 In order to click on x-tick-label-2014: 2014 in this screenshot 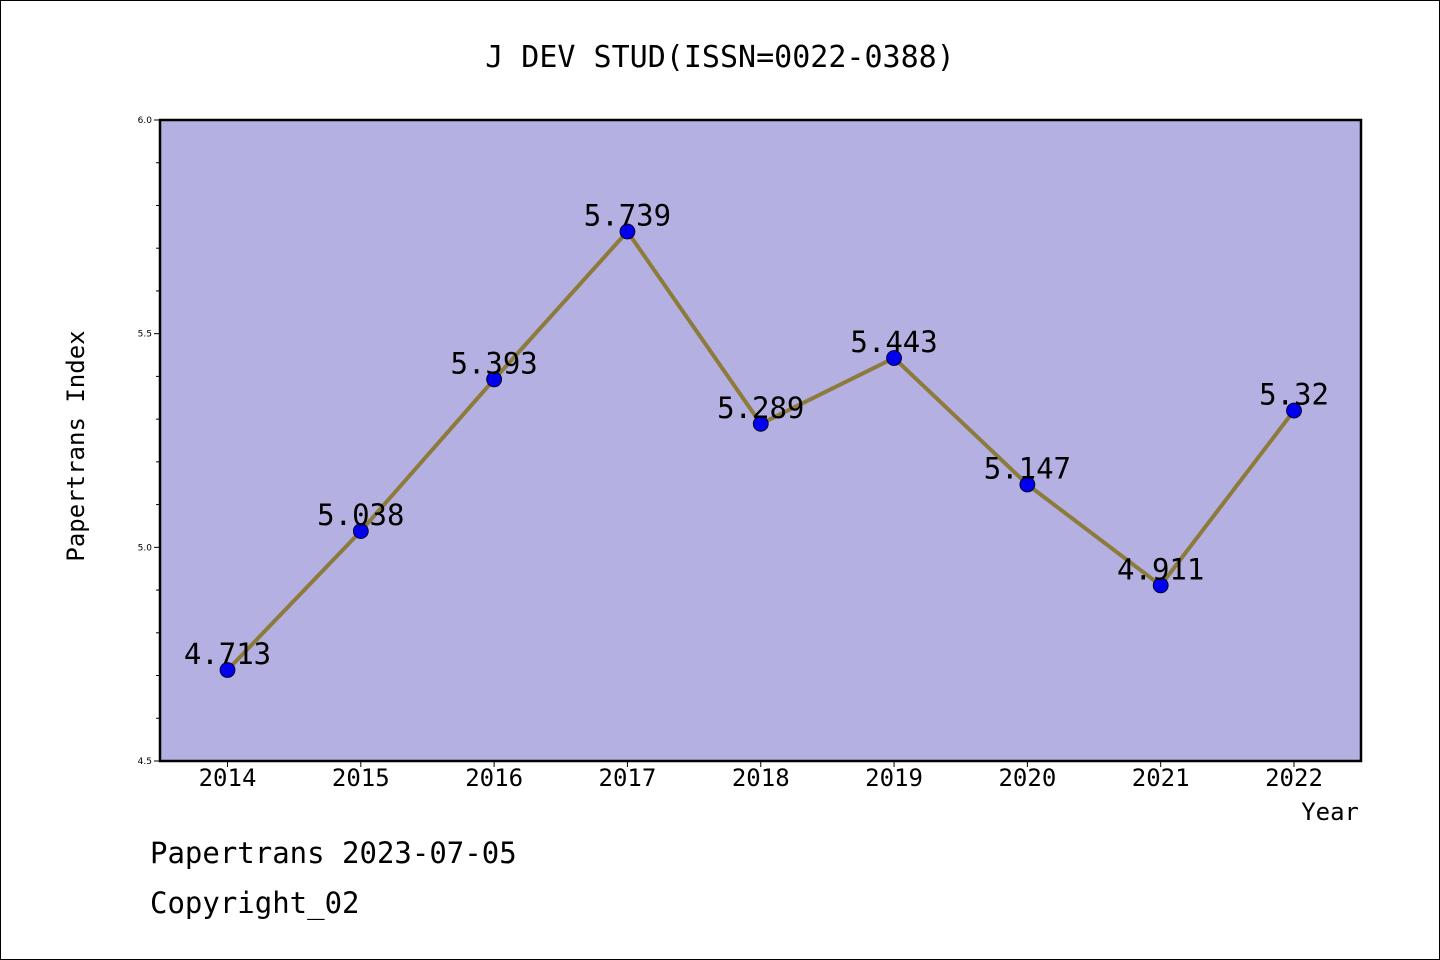, I will do `click(228, 778)`.